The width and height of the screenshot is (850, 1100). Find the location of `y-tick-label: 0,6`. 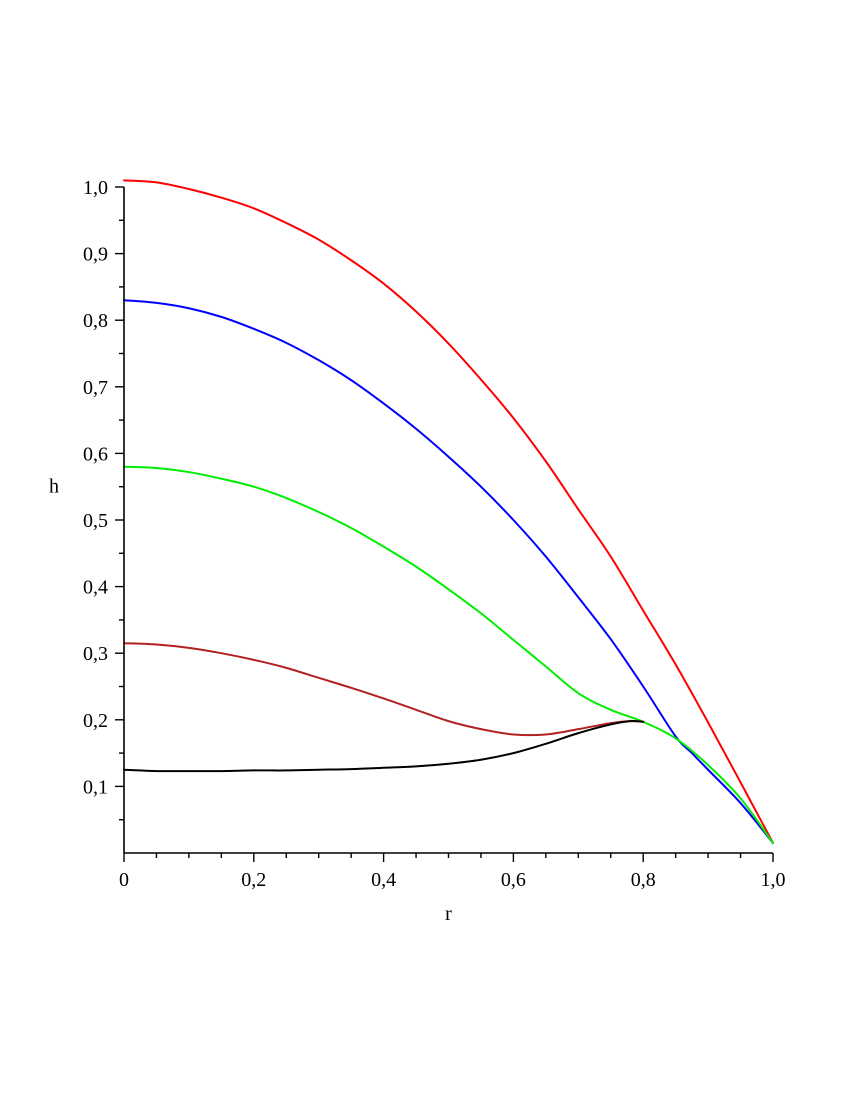

y-tick-label: 0,6 is located at coordinates (95, 454).